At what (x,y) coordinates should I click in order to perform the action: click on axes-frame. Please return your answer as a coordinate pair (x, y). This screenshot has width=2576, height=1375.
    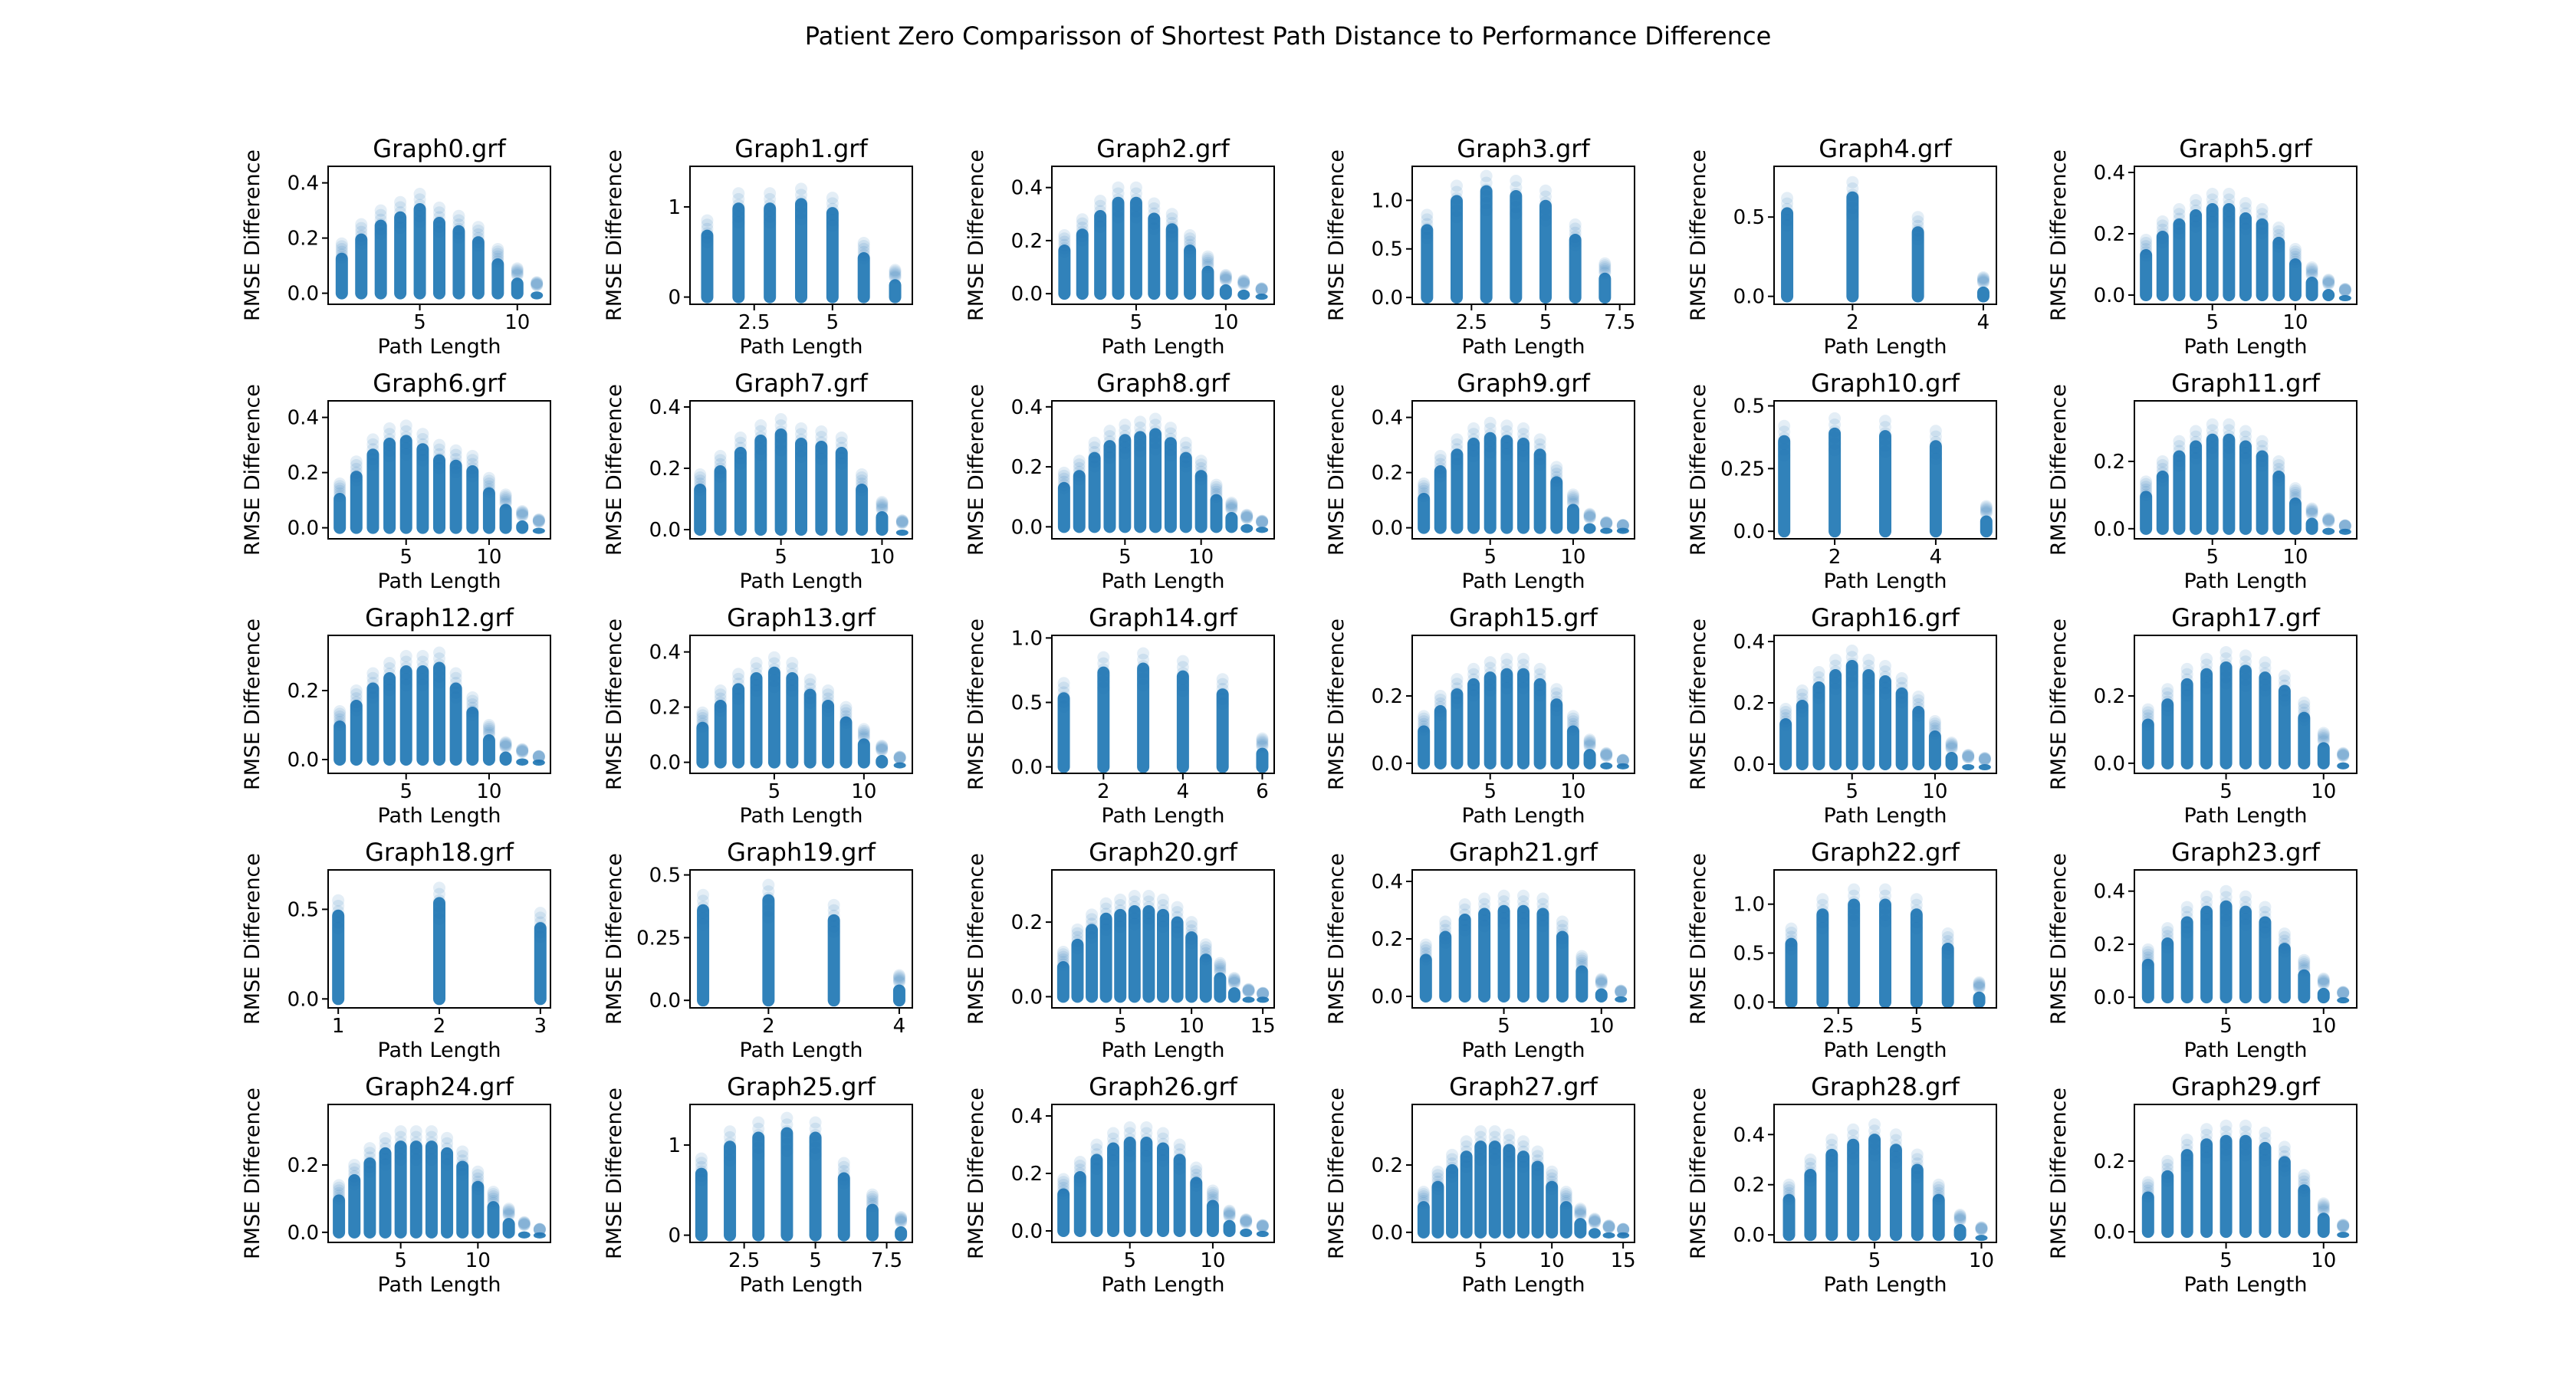
    Looking at the image, I should click on (801, 235).